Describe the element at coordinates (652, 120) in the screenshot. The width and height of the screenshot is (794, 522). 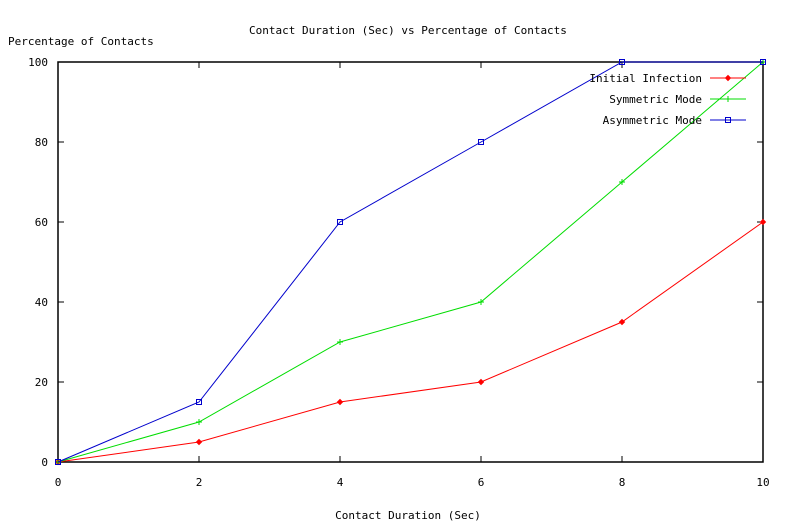
I see `legend-label: Asymmetric Mode` at that location.